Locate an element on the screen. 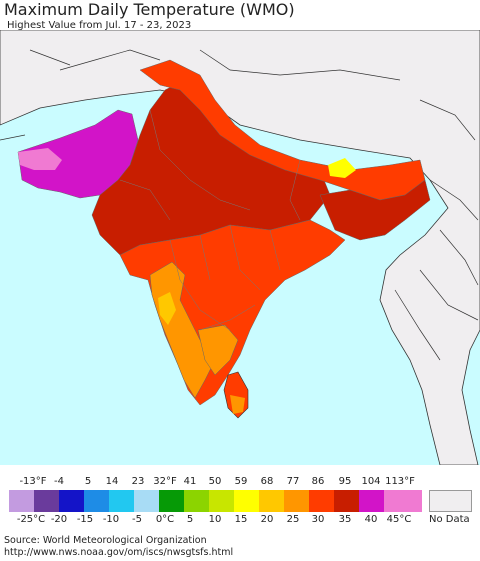 The image size is (480, 561). region-sri-lanka-south is located at coordinates (237, 404).